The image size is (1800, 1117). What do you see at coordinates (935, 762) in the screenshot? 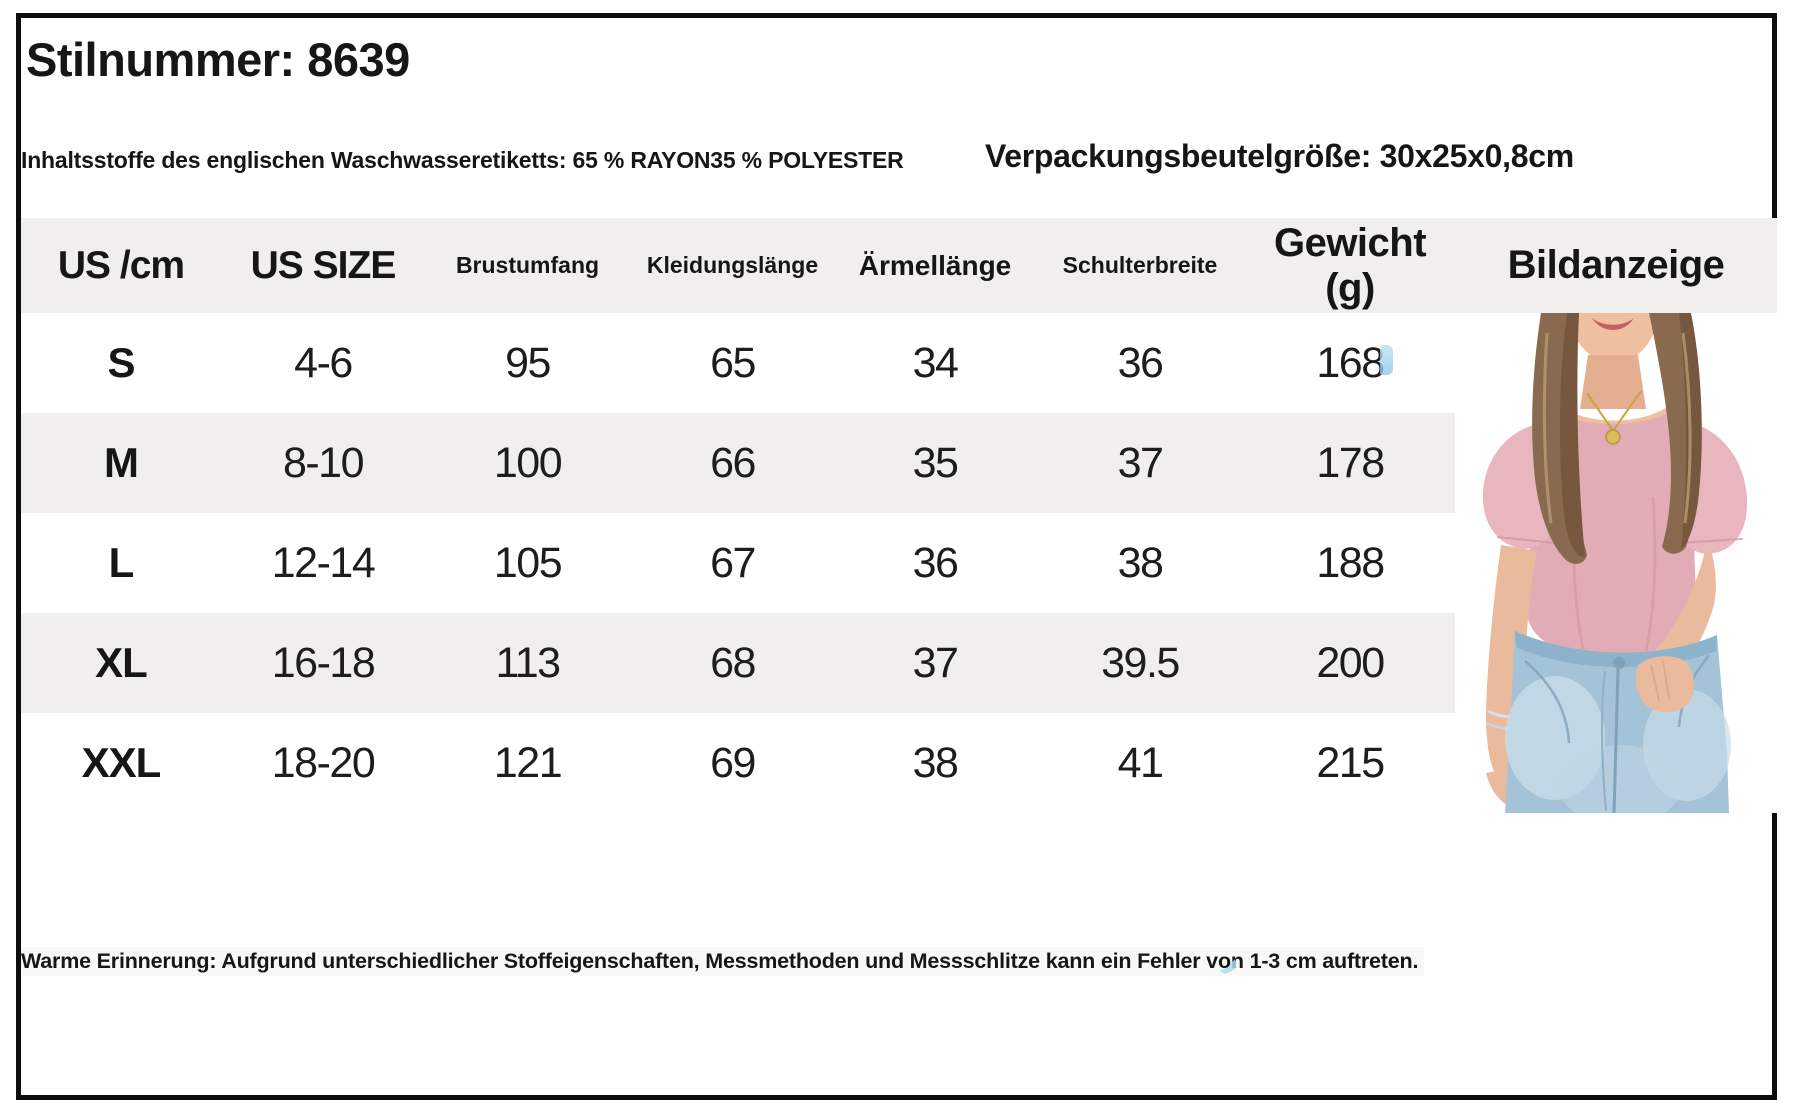
I see `sleeve-value: 38` at bounding box center [935, 762].